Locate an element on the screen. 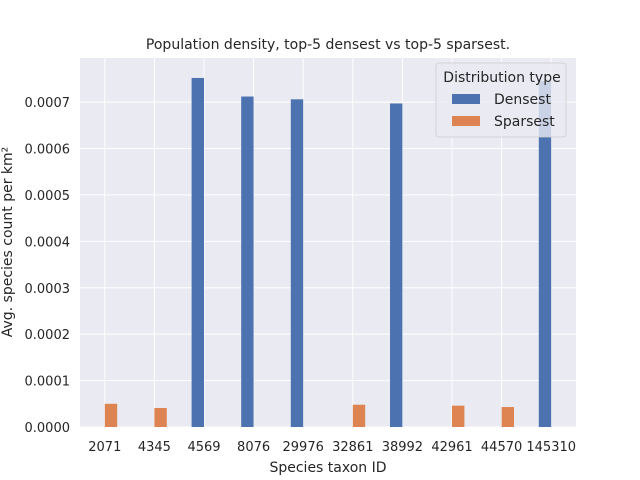 This screenshot has height=480, width=640. legend-swatch-sparsest is located at coordinates (466, 121).